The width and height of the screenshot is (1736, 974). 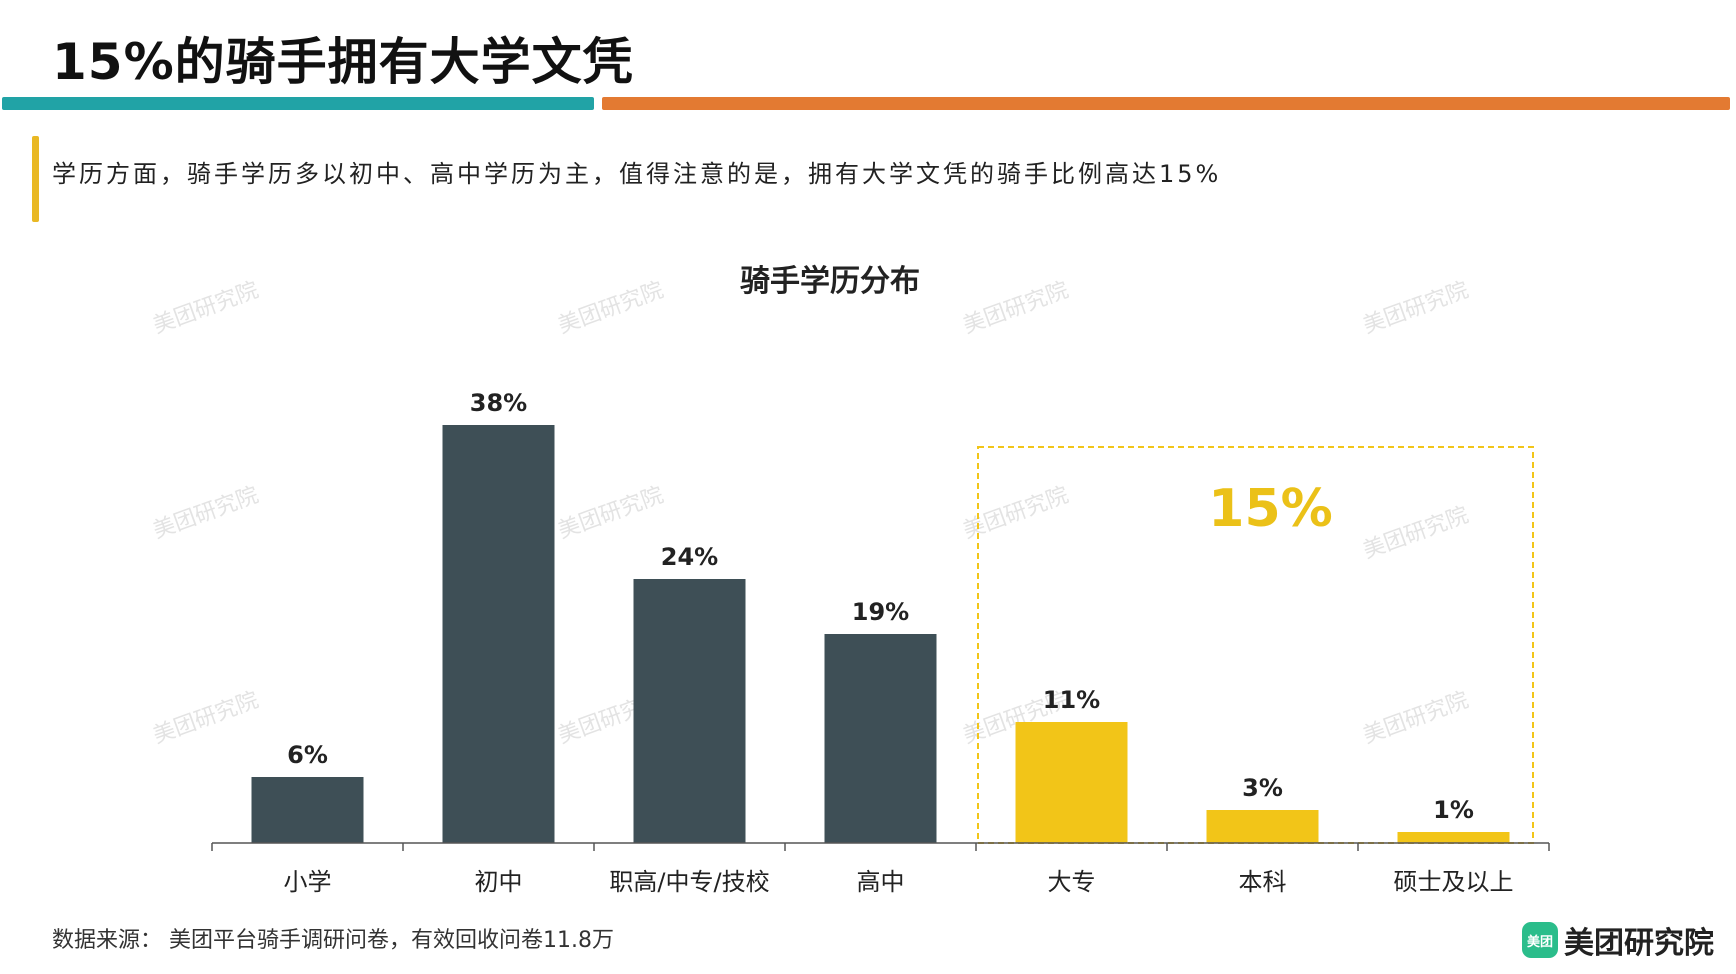 I want to click on data-label: 6%, so click(x=307, y=755).